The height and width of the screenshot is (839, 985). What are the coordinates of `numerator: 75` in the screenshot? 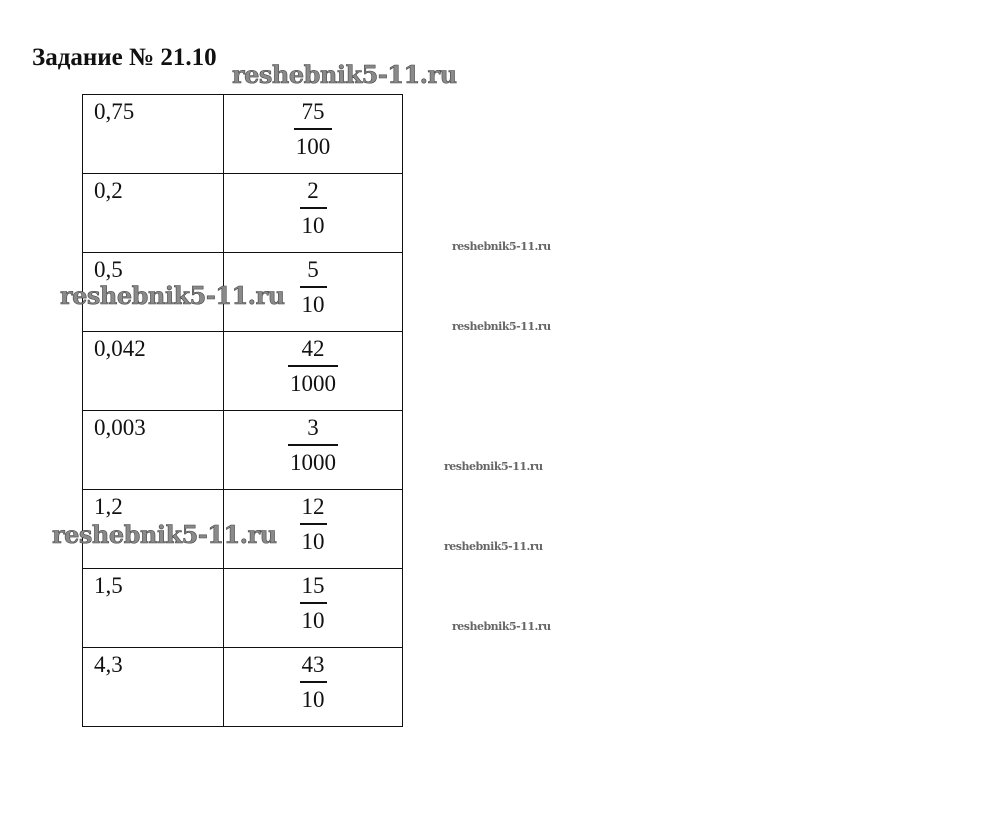 It's located at (313, 111).